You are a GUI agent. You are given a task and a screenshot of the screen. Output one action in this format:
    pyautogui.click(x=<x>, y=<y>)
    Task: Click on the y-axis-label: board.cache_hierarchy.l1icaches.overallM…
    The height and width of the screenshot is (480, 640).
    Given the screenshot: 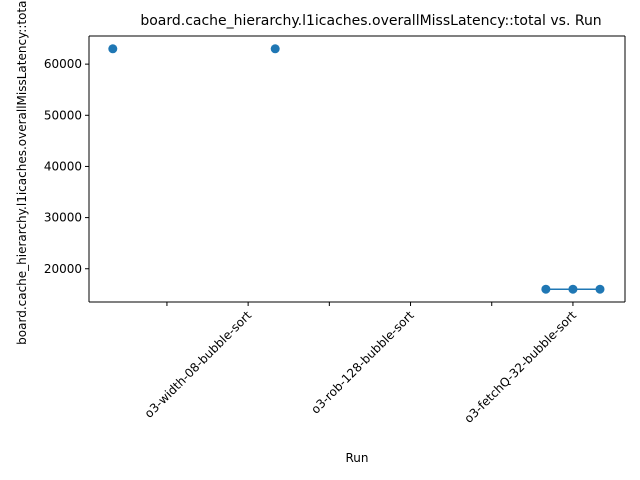 What is the action you would take?
    pyautogui.click(x=22, y=172)
    